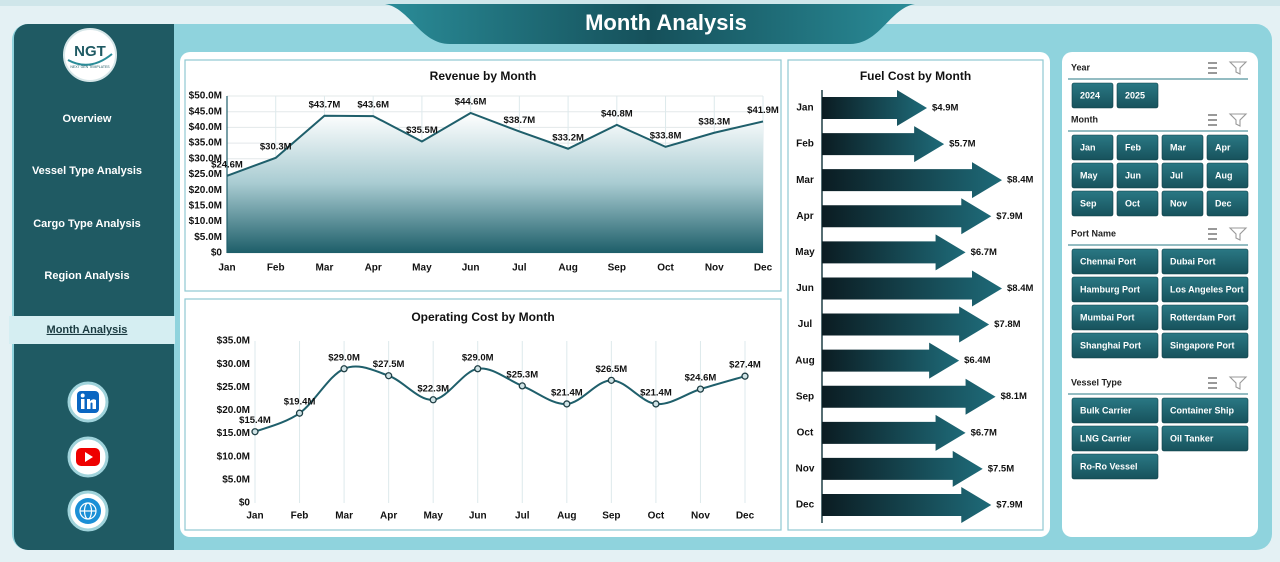 The width and height of the screenshot is (1280, 562). I want to click on slicer-button: Mar, so click(1182, 147).